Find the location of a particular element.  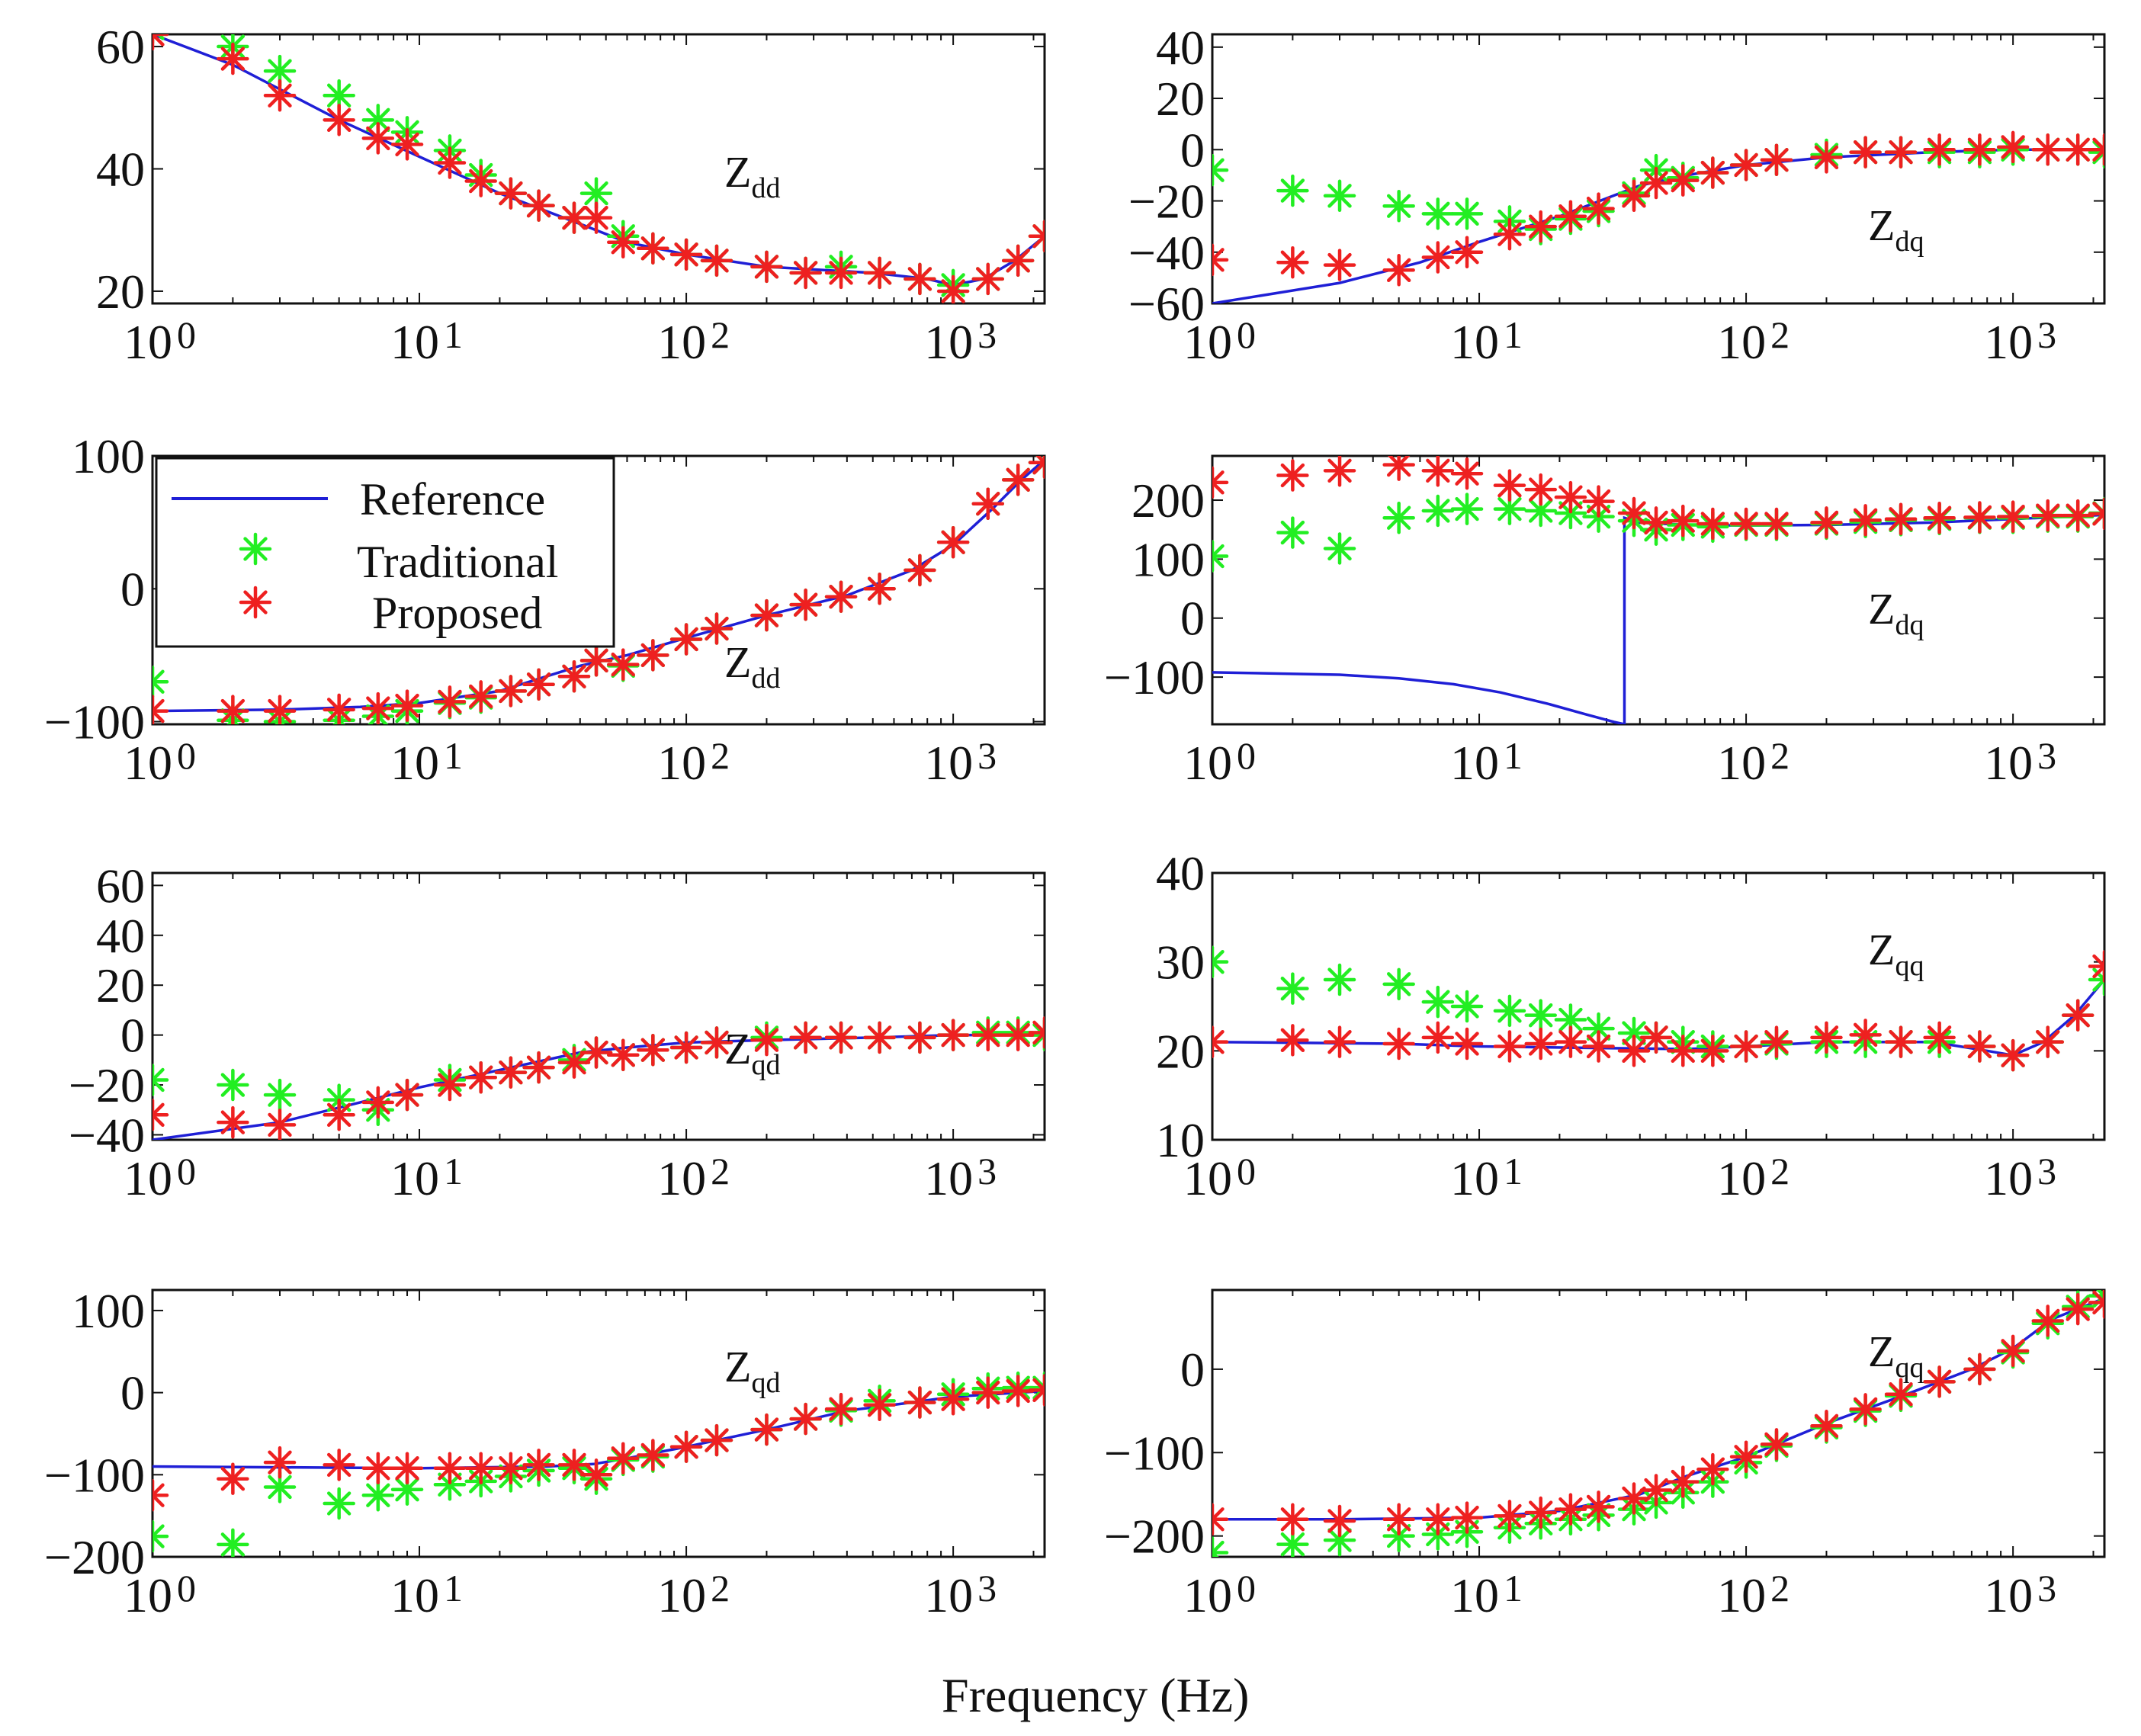

y-tick-label: −40 is located at coordinates (1166, 253).